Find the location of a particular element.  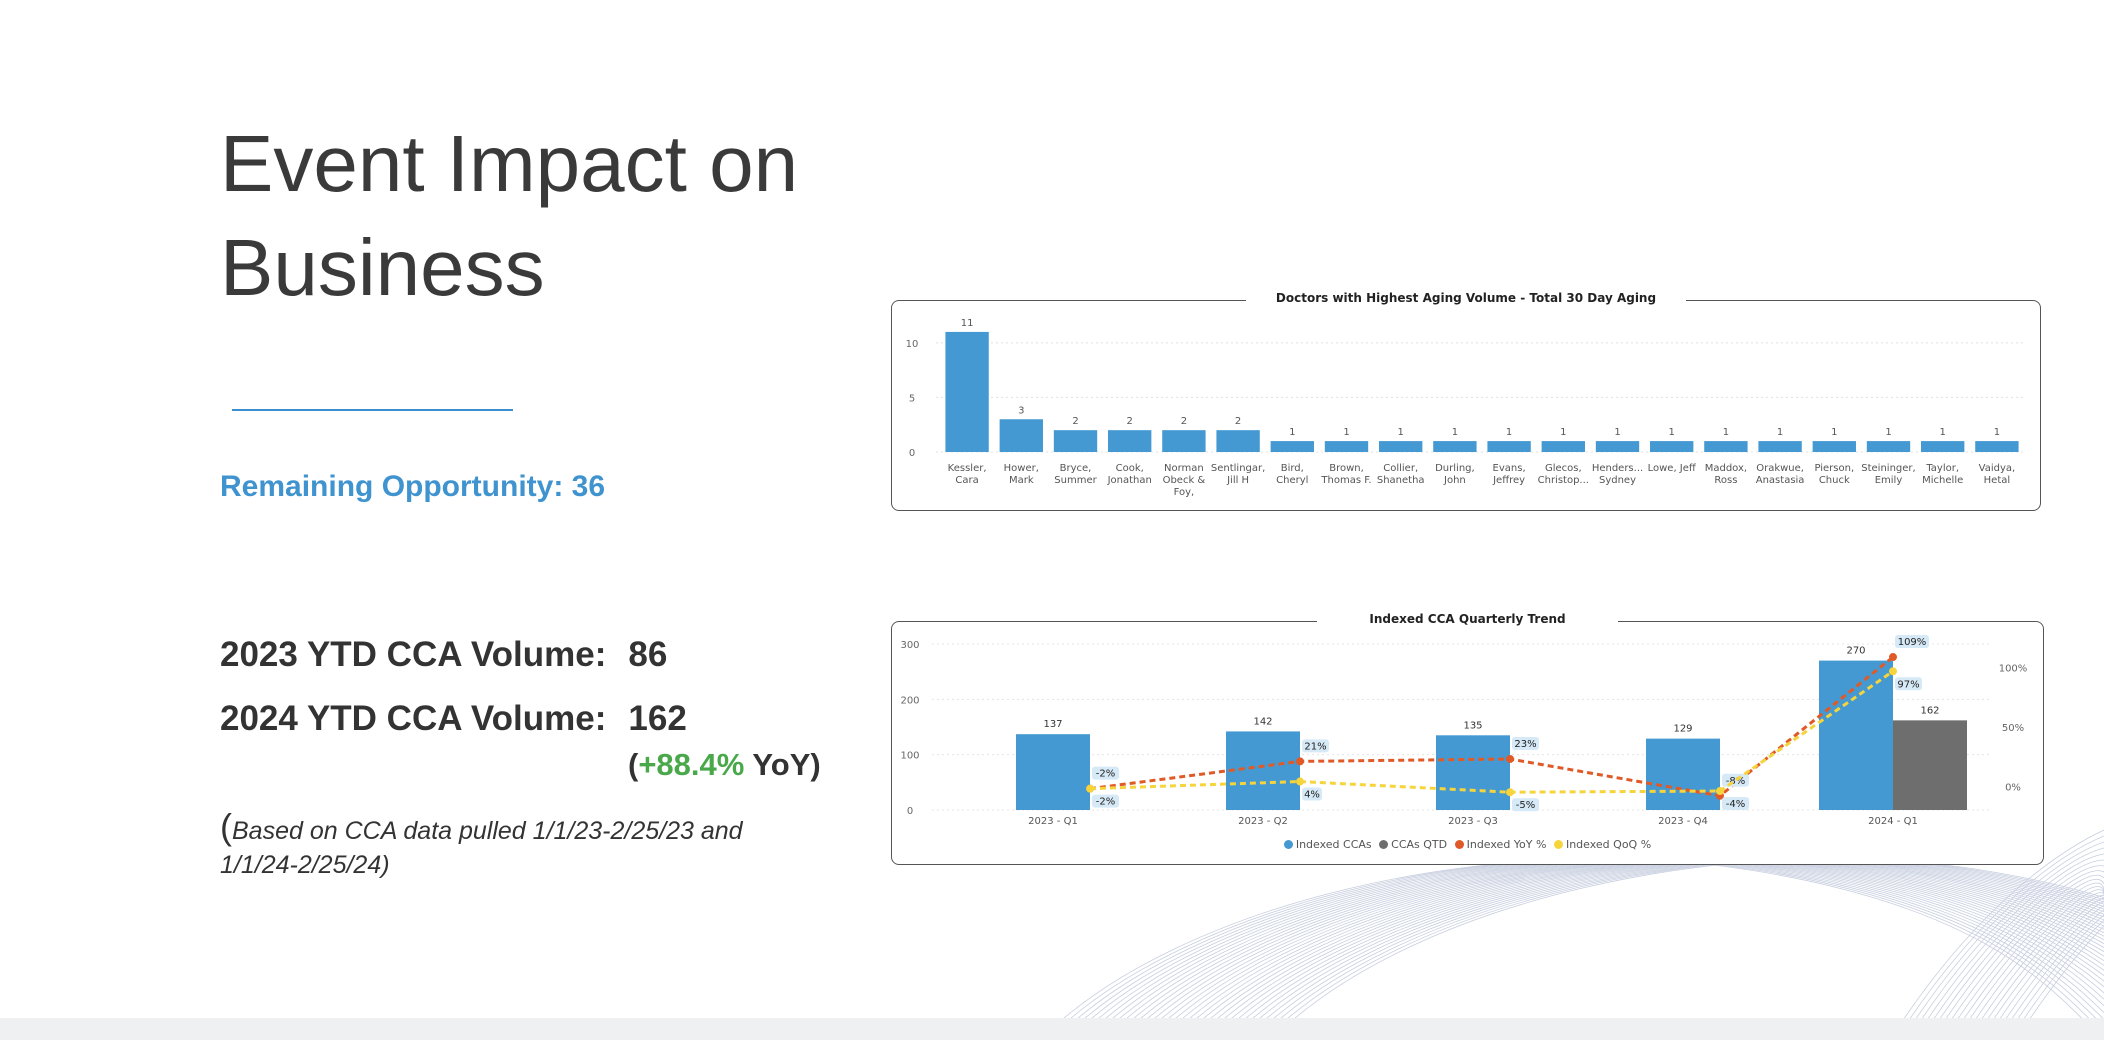

legend-dot-ccas-qtd is located at coordinates (1384, 844).